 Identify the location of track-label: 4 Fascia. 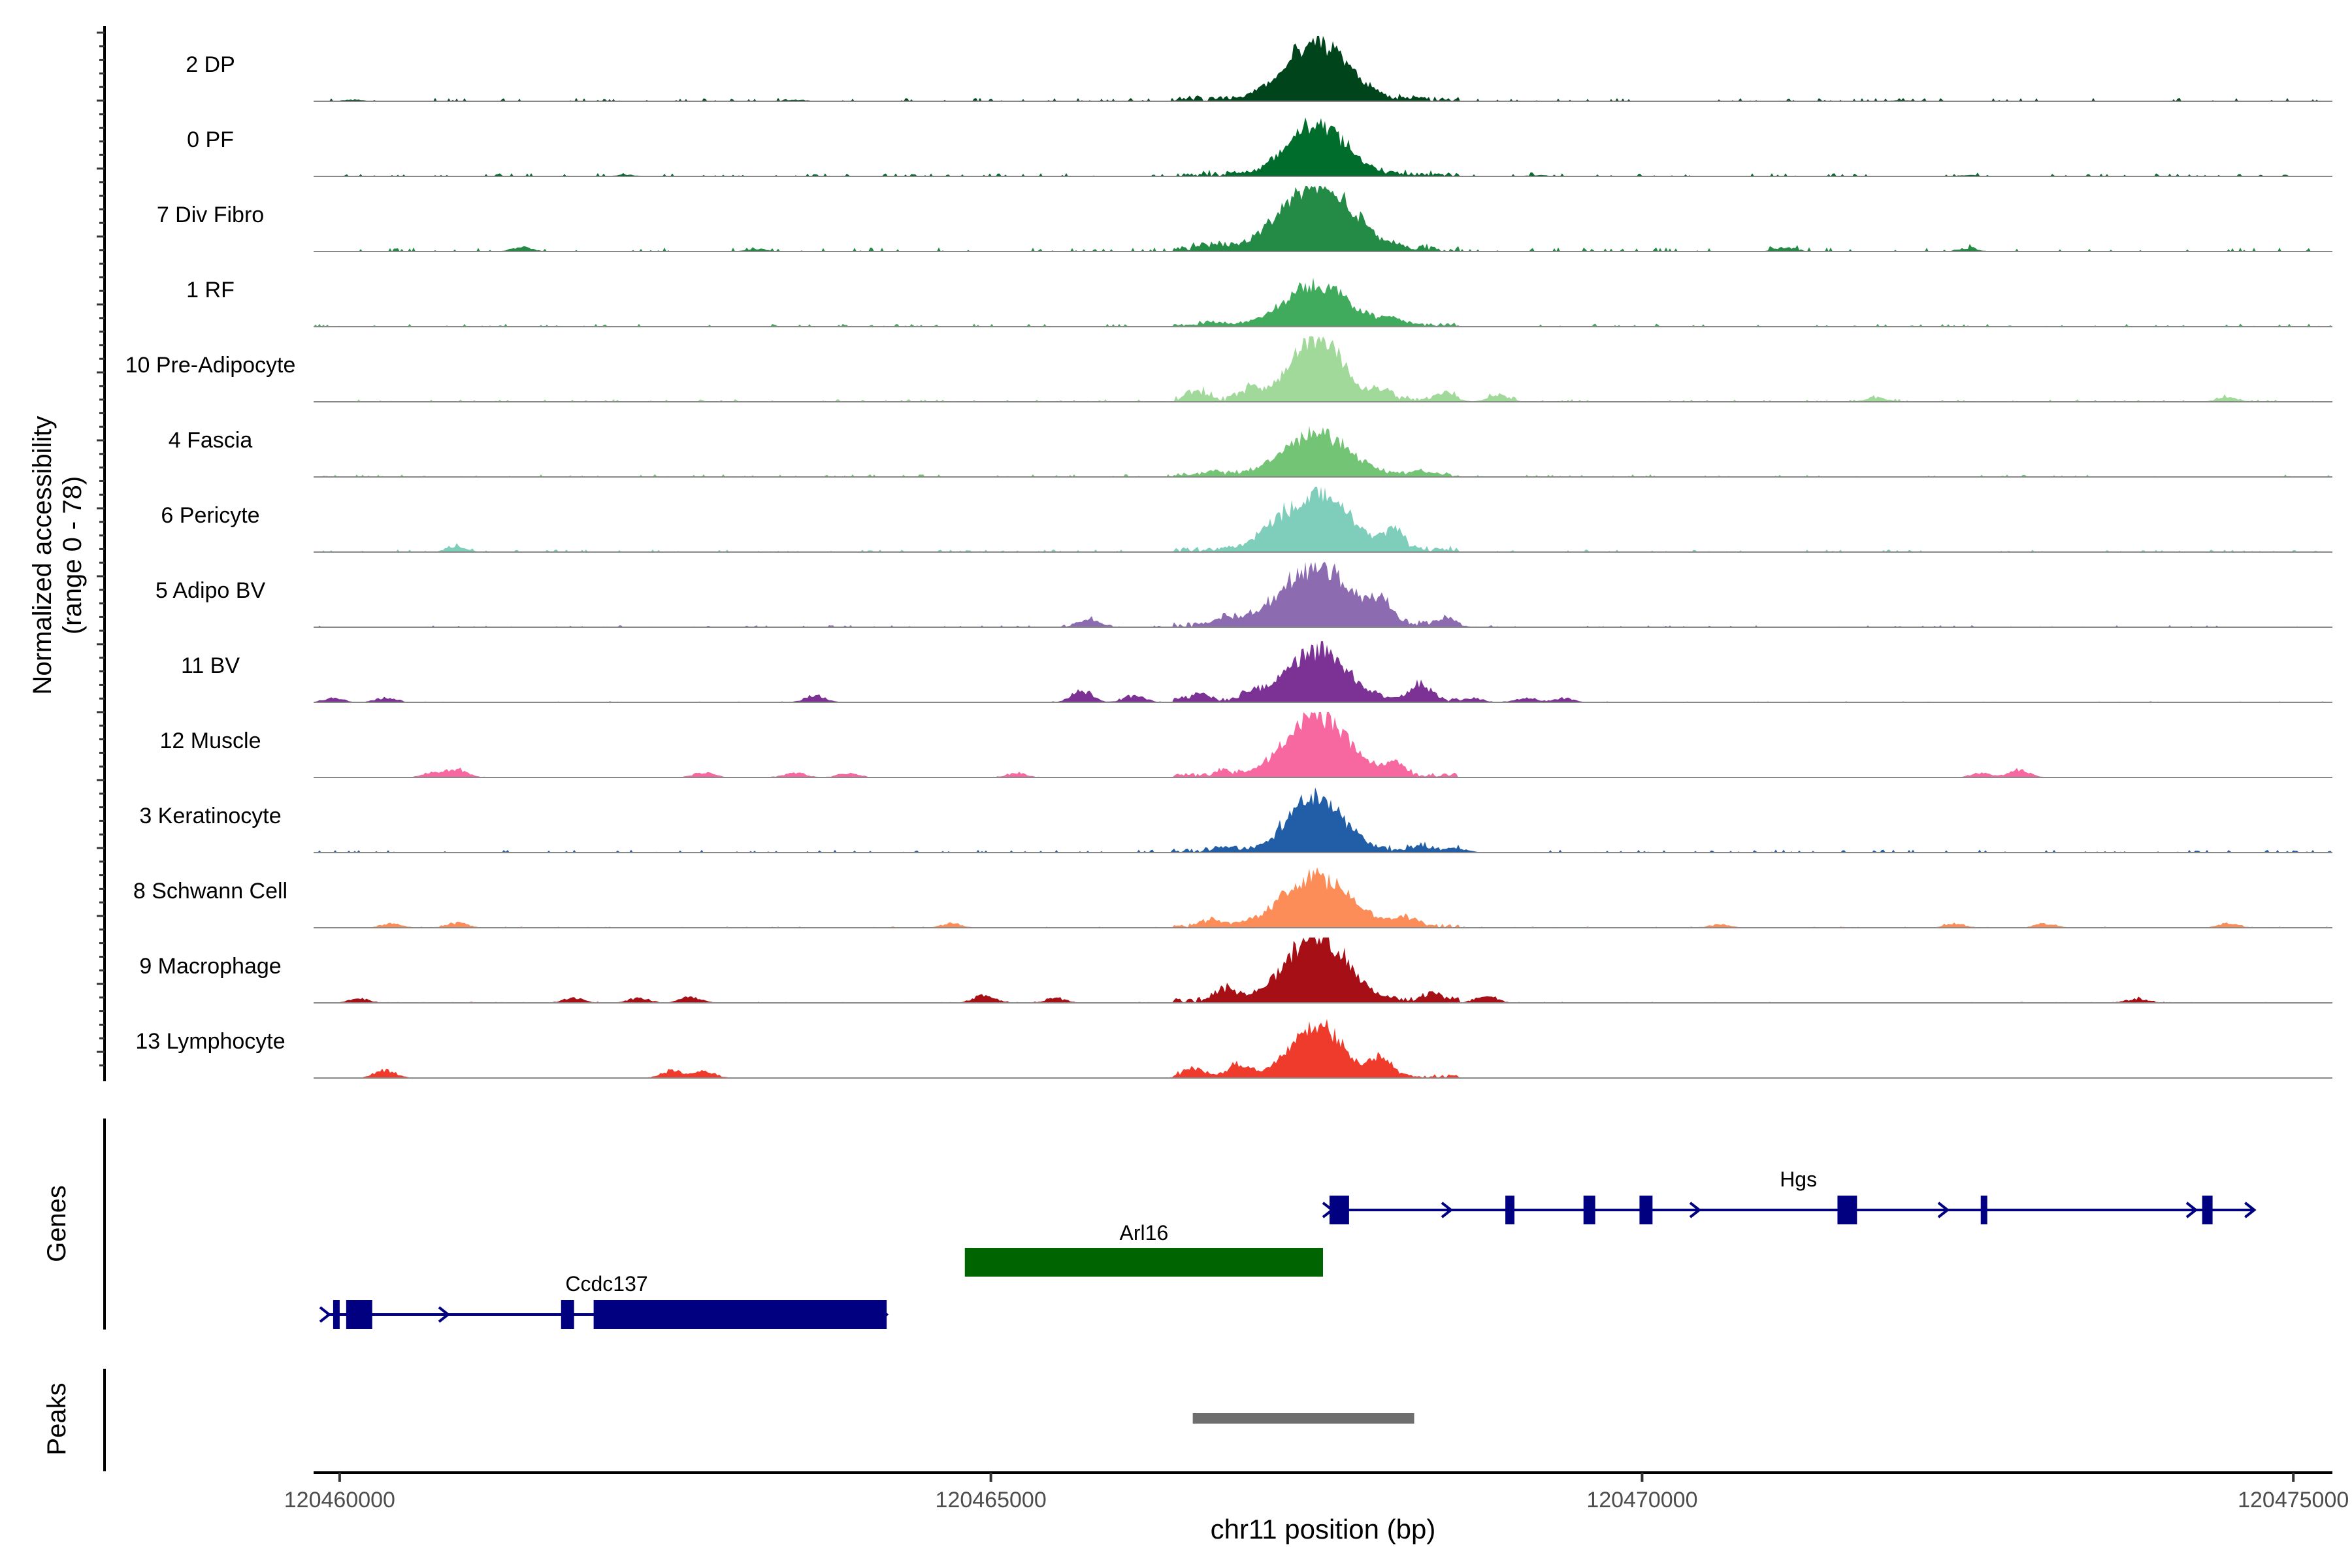
(211, 440).